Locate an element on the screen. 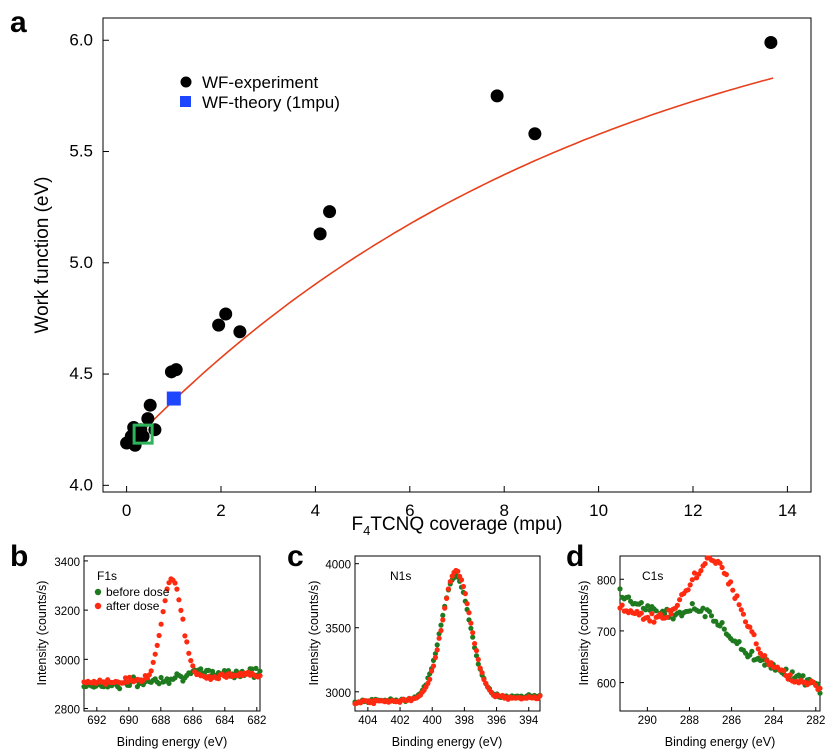 The image size is (830, 751). panel-d-frame is located at coordinates (720, 633).